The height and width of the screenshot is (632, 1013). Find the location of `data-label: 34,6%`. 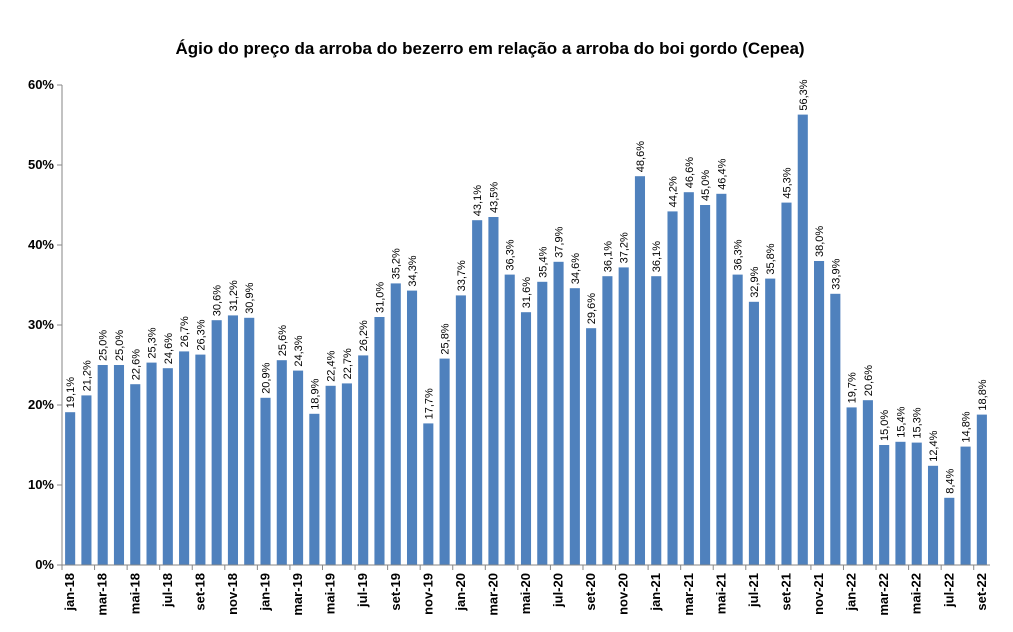

data-label: 34,6% is located at coordinates (576, 268).